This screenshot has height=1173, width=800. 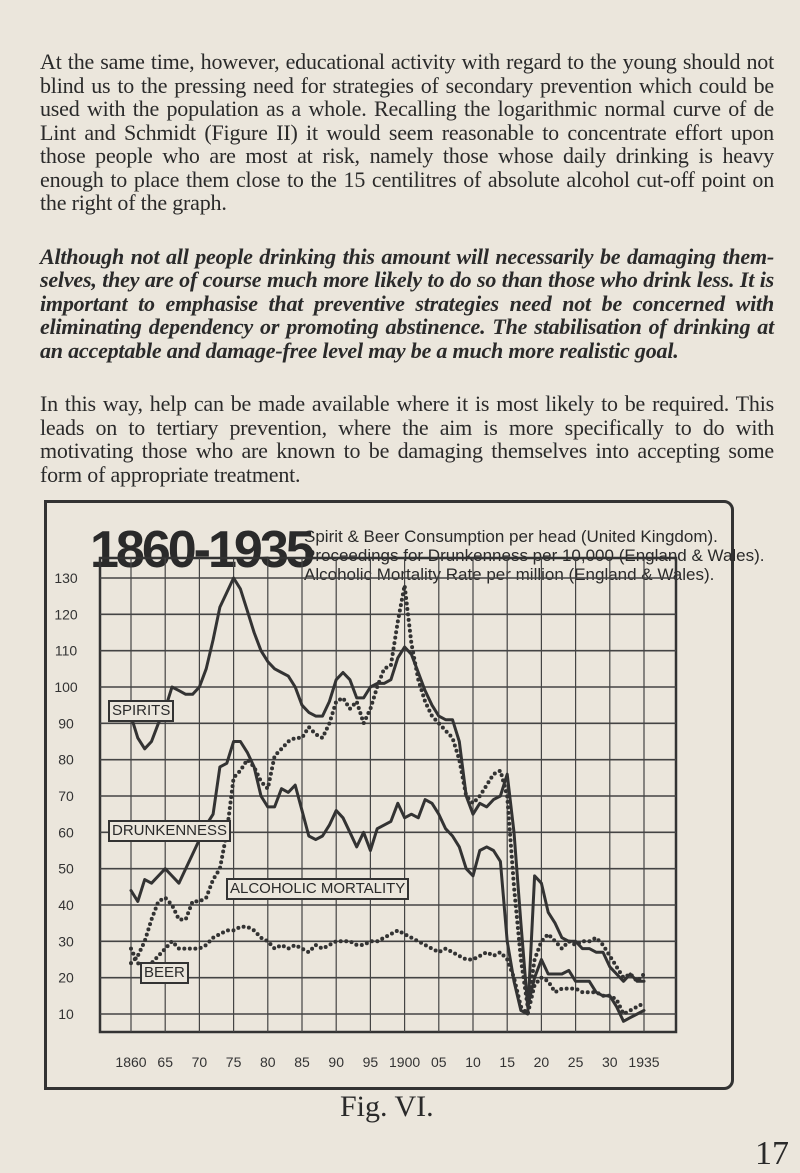 I want to click on x-tick-label: 95, so click(x=371, y=1062).